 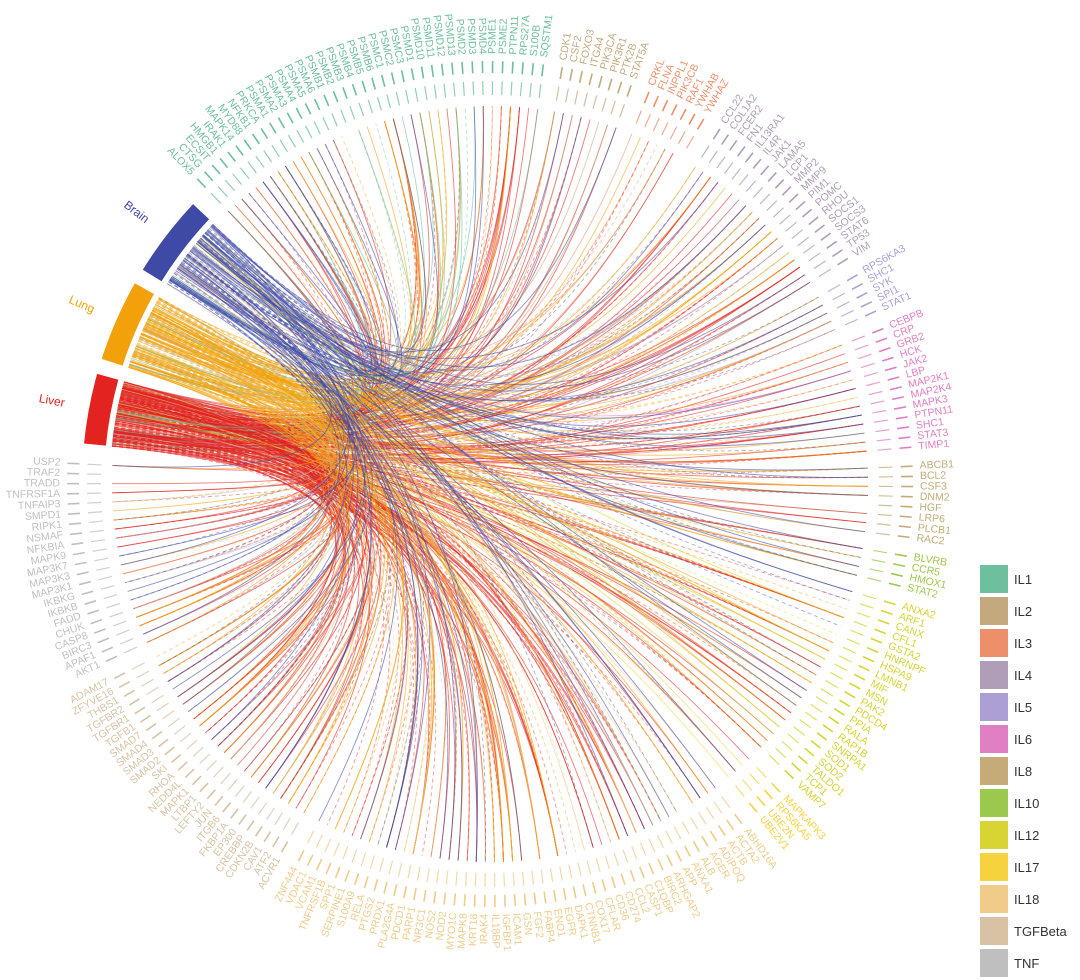 What do you see at coordinates (33, 494) in the screenshot?
I see `gene-label: TNFRSF1A` at bounding box center [33, 494].